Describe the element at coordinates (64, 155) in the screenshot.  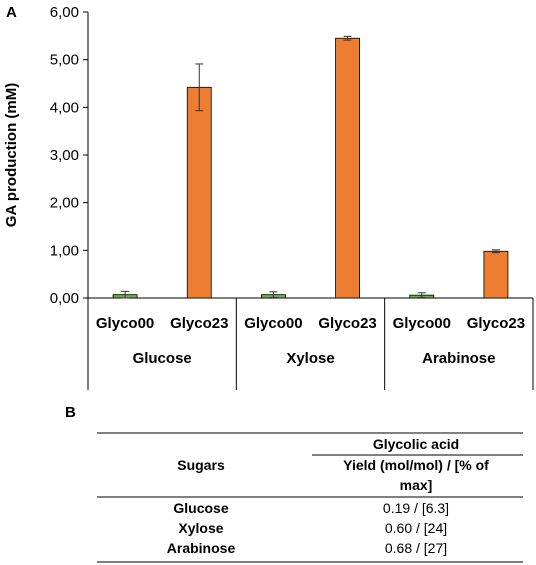
I see `y-tick-label: 3,00` at that location.